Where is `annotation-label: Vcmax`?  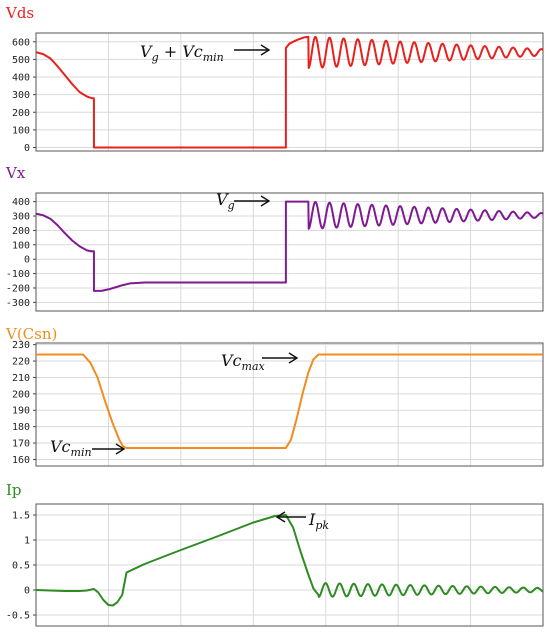
annotation-label: Vcmax is located at coordinates (243, 362).